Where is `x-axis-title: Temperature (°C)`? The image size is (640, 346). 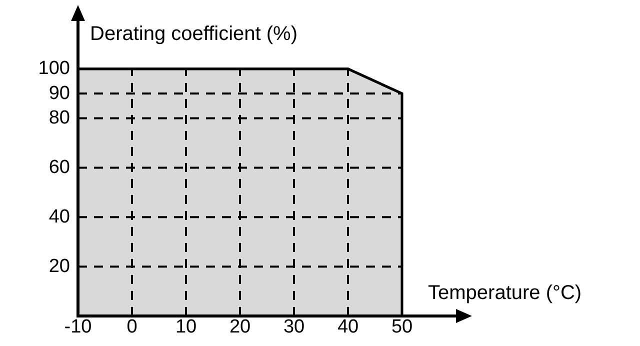 x-axis-title: Temperature (°C) is located at coordinates (505, 293).